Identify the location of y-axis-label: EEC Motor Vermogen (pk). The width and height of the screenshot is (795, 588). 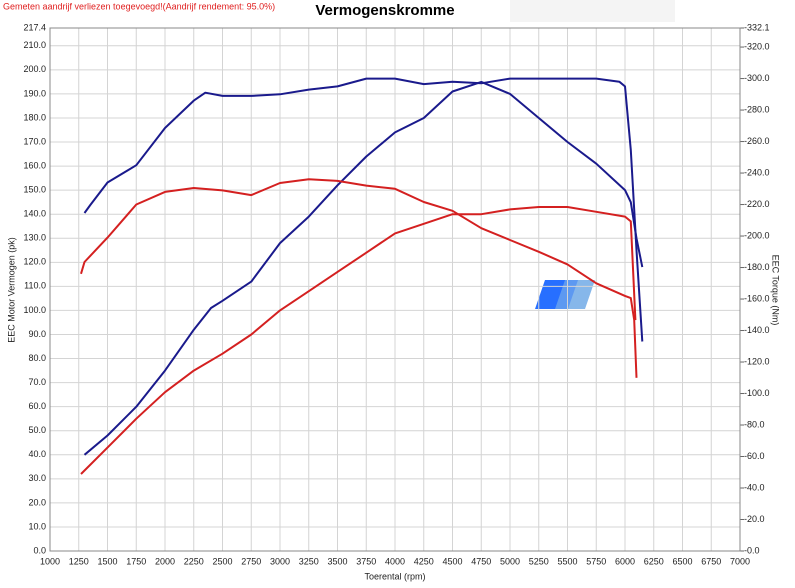
(11, 290).